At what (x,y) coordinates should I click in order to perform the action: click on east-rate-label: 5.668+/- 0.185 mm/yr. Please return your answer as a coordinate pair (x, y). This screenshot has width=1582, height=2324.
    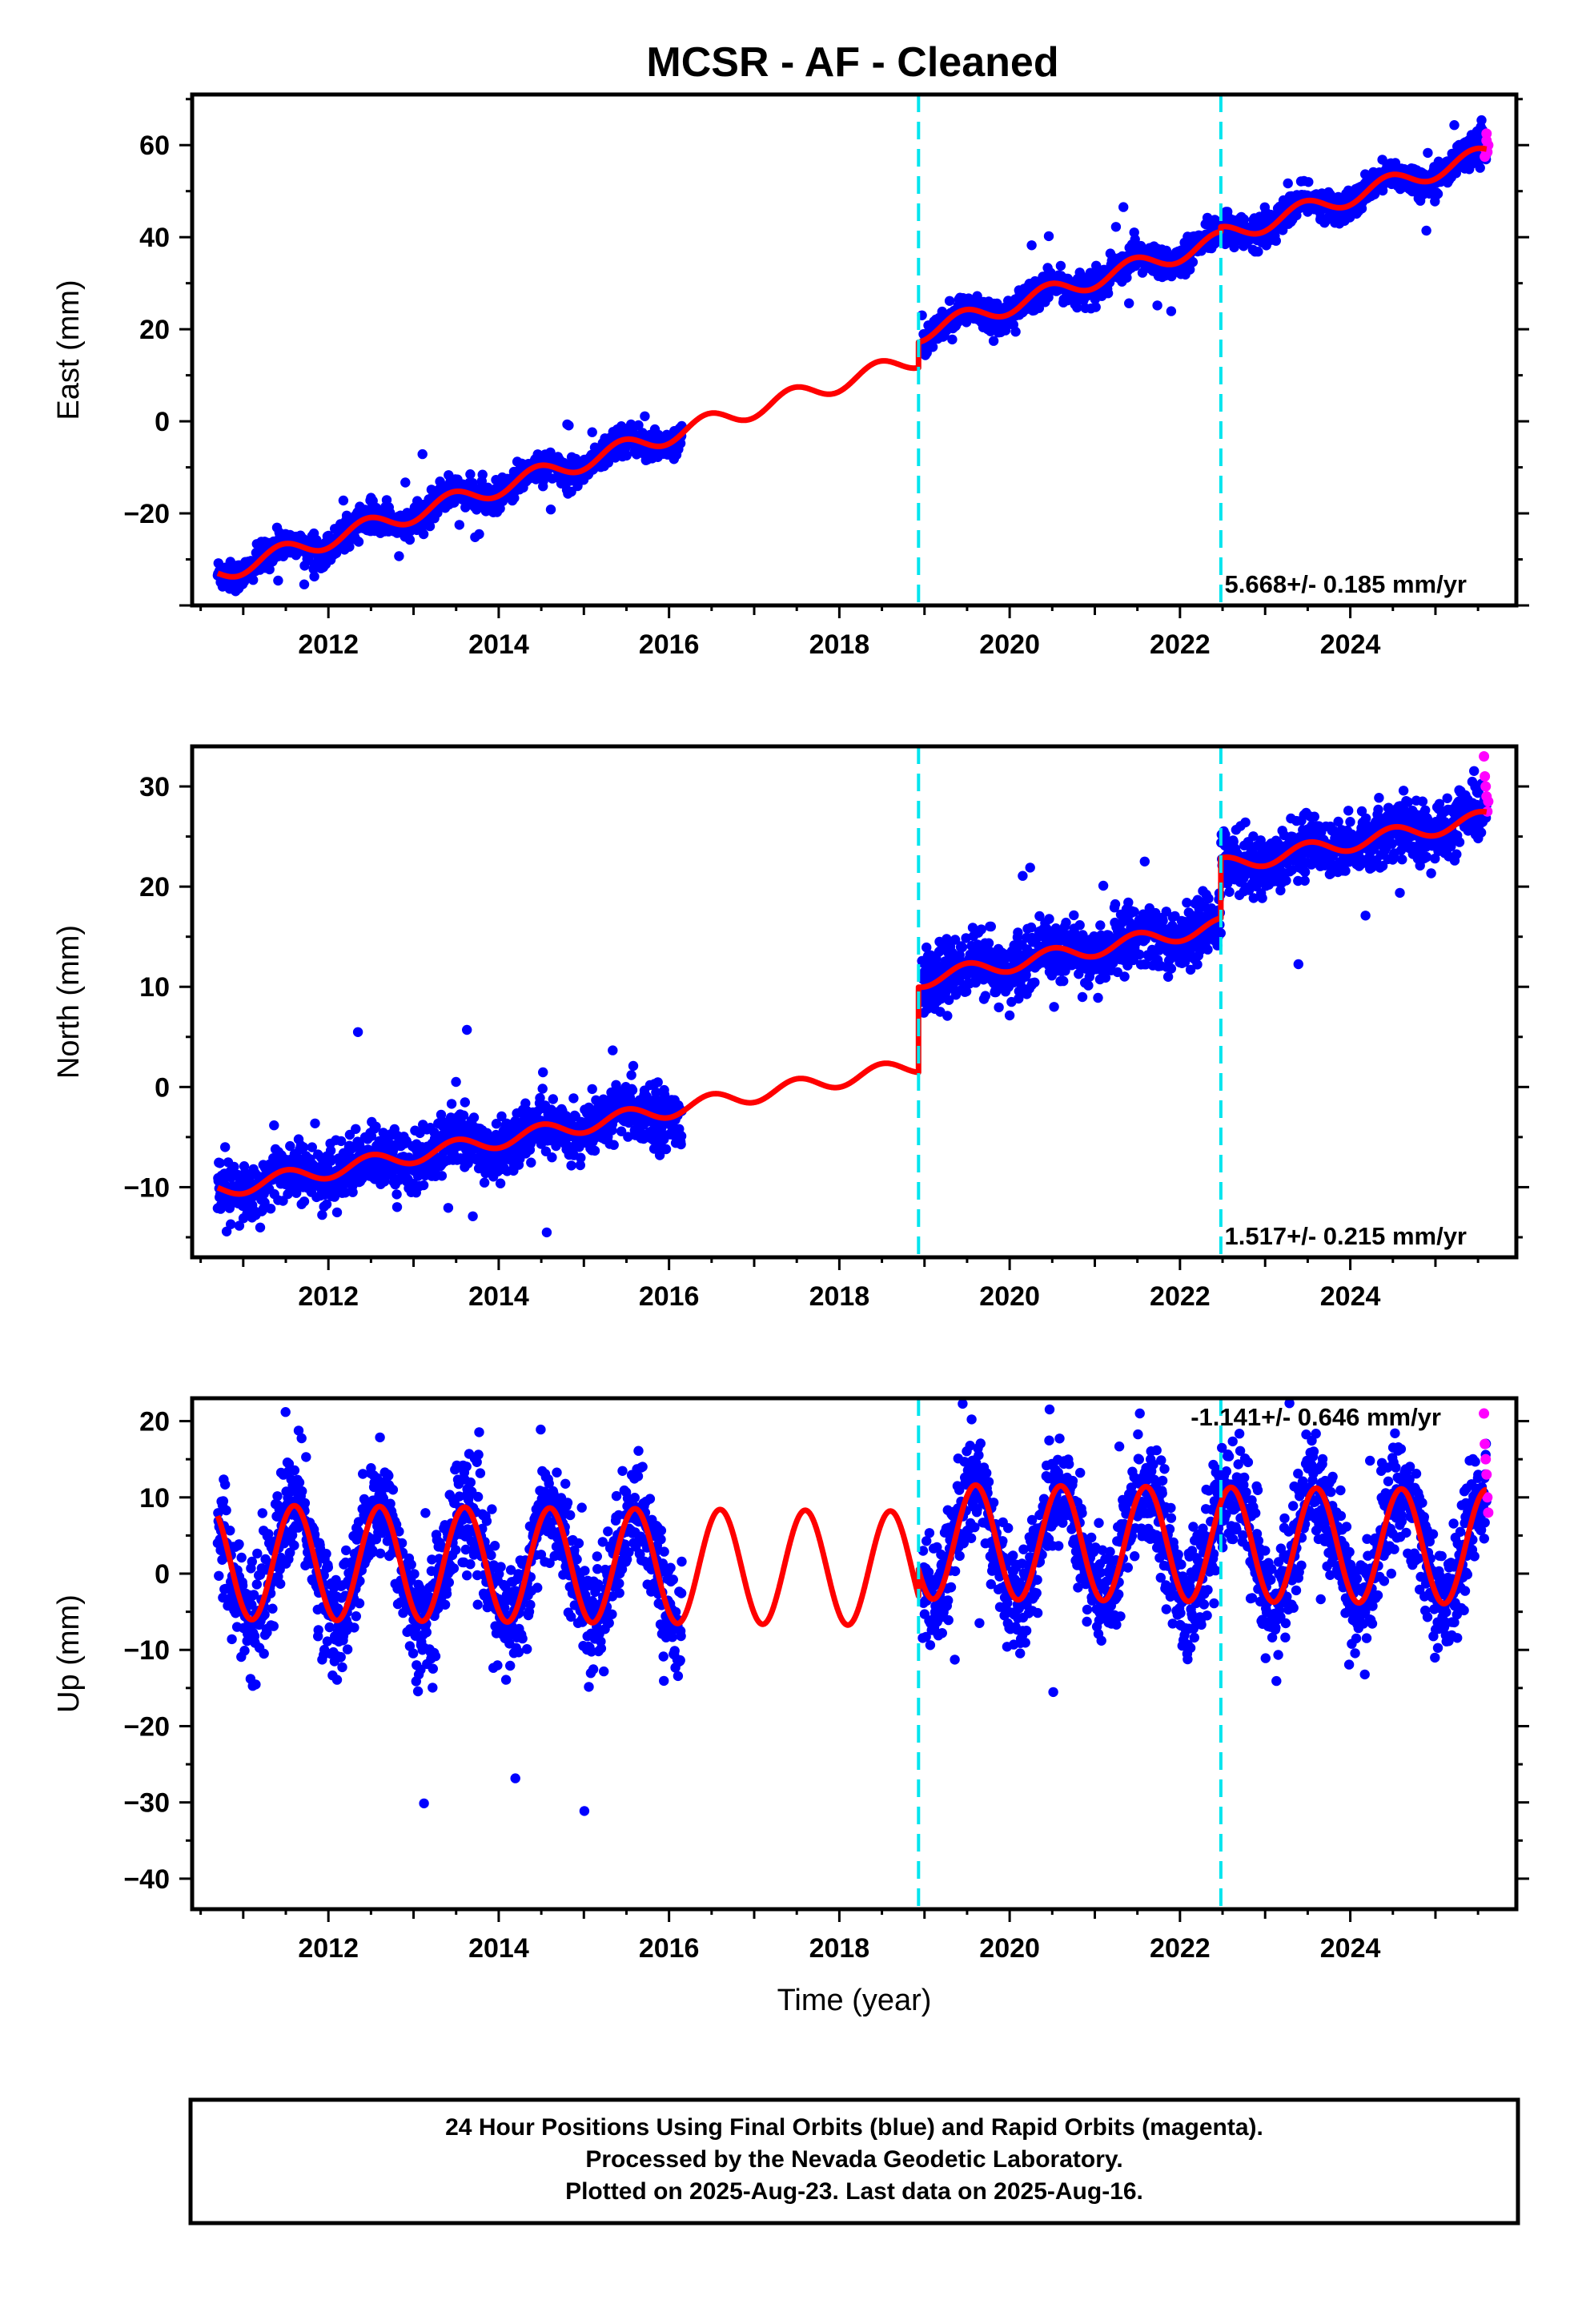
    Looking at the image, I should click on (1346, 584).